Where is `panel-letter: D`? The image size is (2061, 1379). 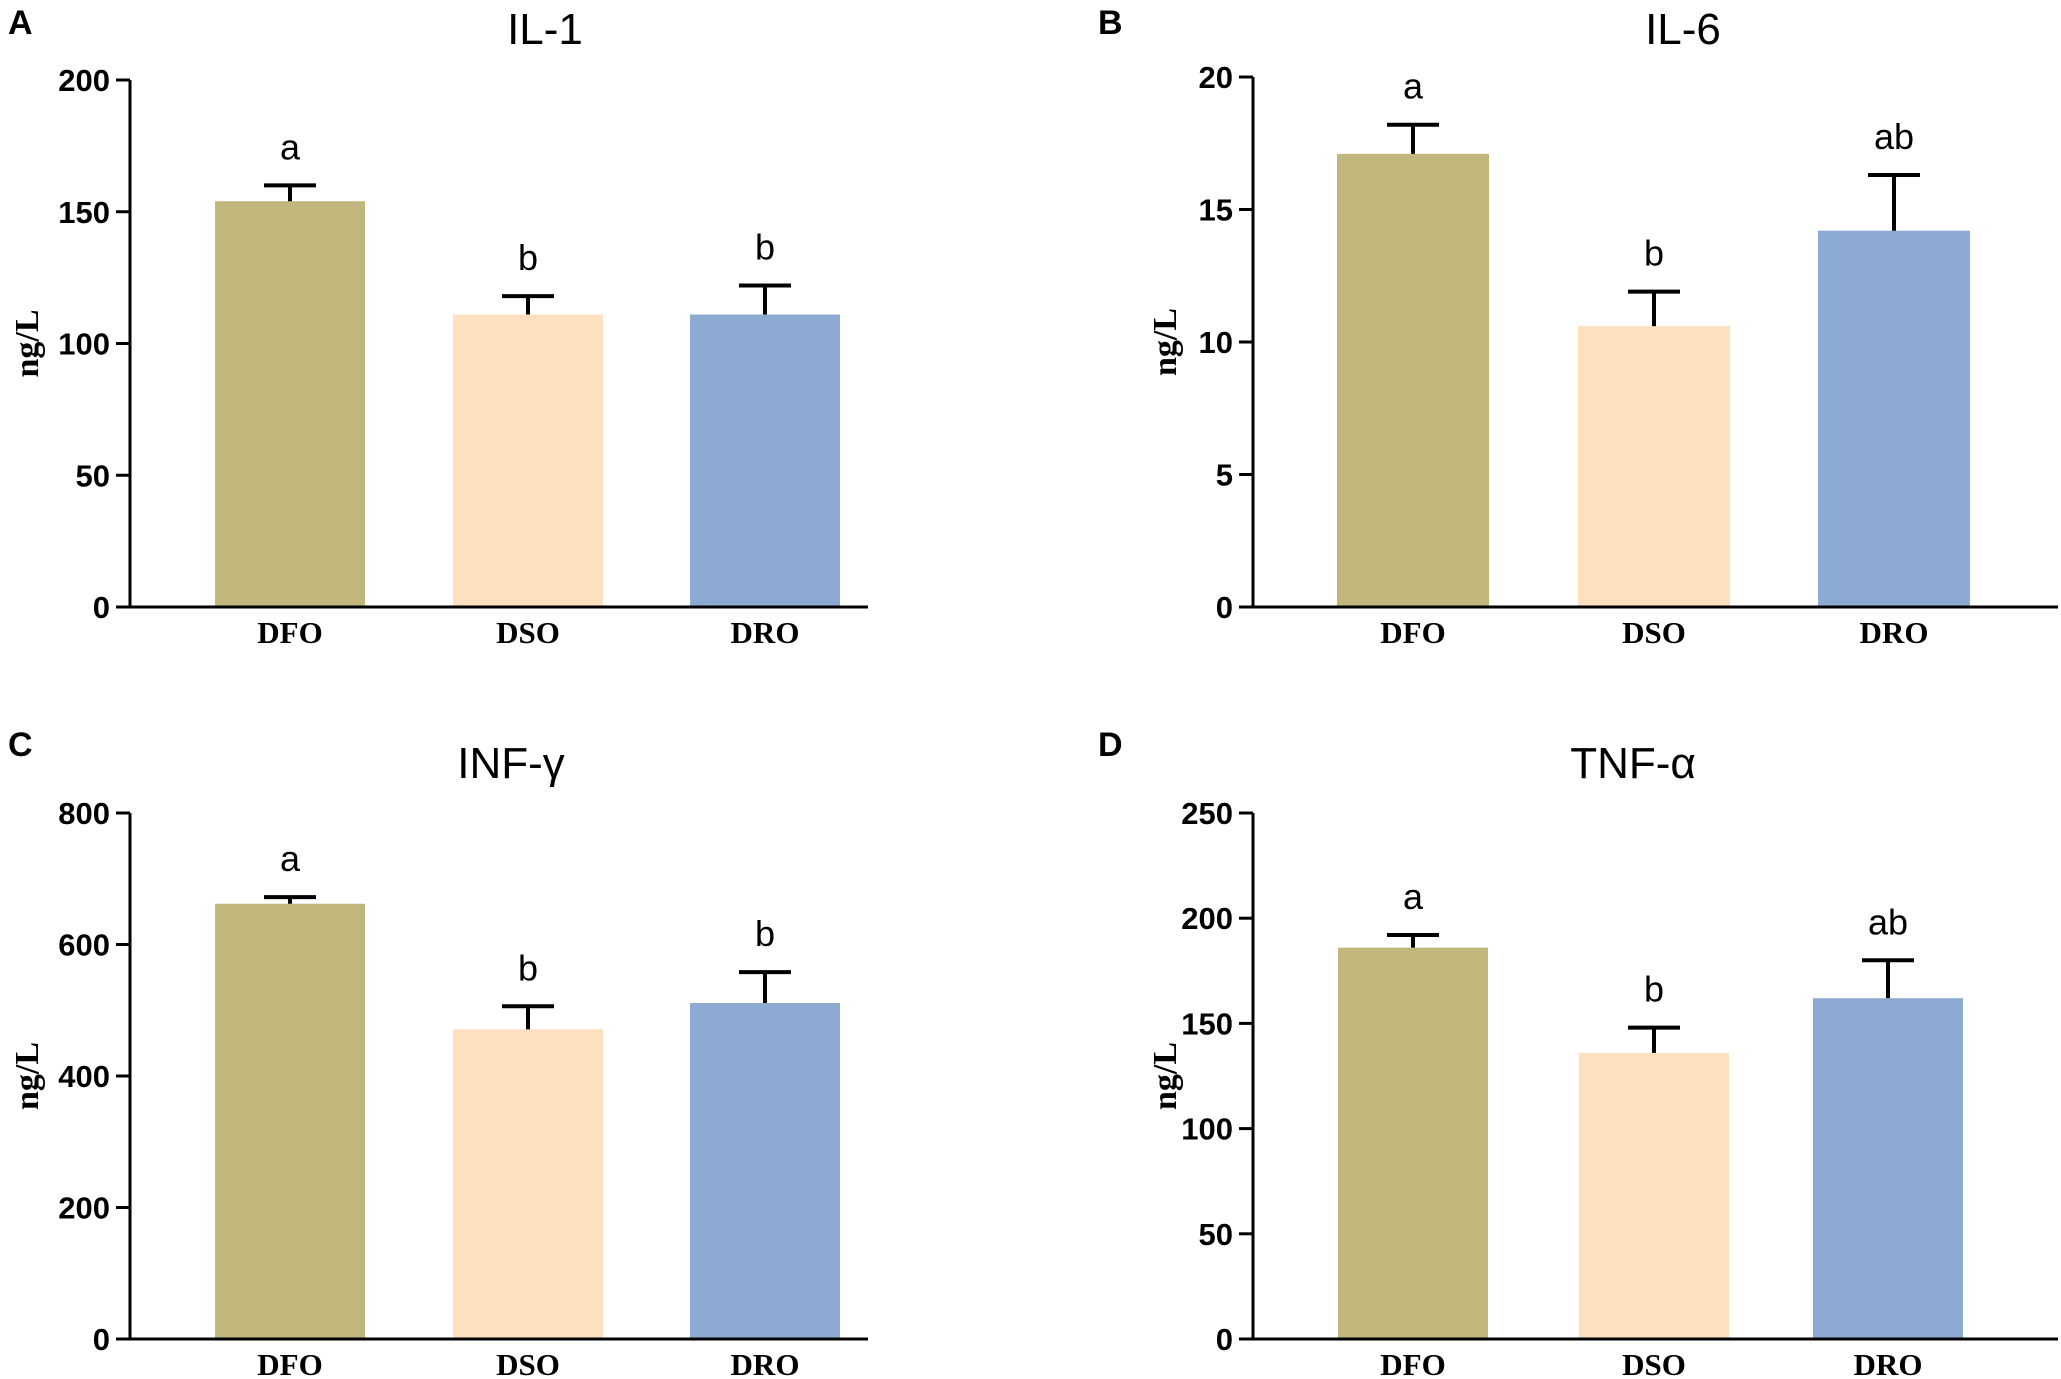 panel-letter: D is located at coordinates (1110, 745).